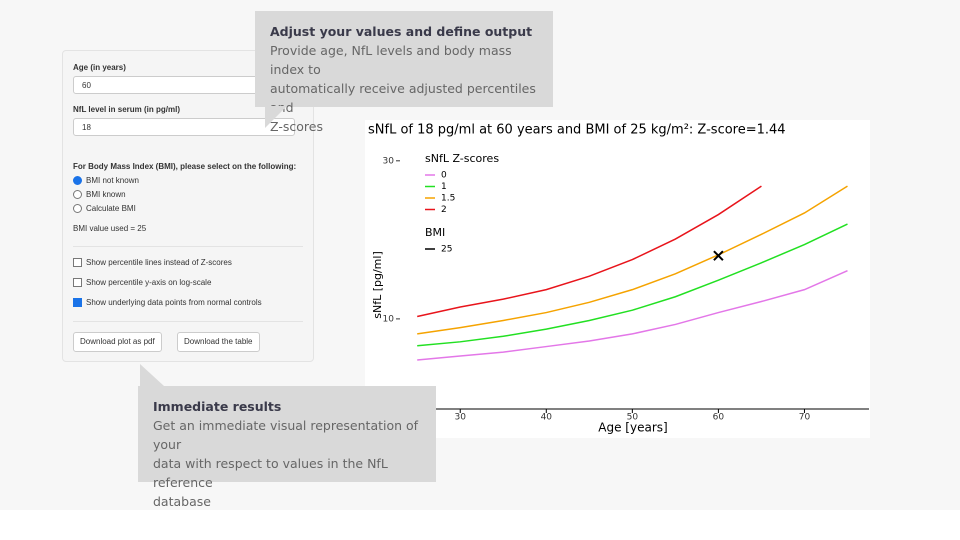 The width and height of the screenshot is (960, 540). Describe the element at coordinates (435, 232) in the screenshot. I see `bmi-legend-title: BMI` at that location.